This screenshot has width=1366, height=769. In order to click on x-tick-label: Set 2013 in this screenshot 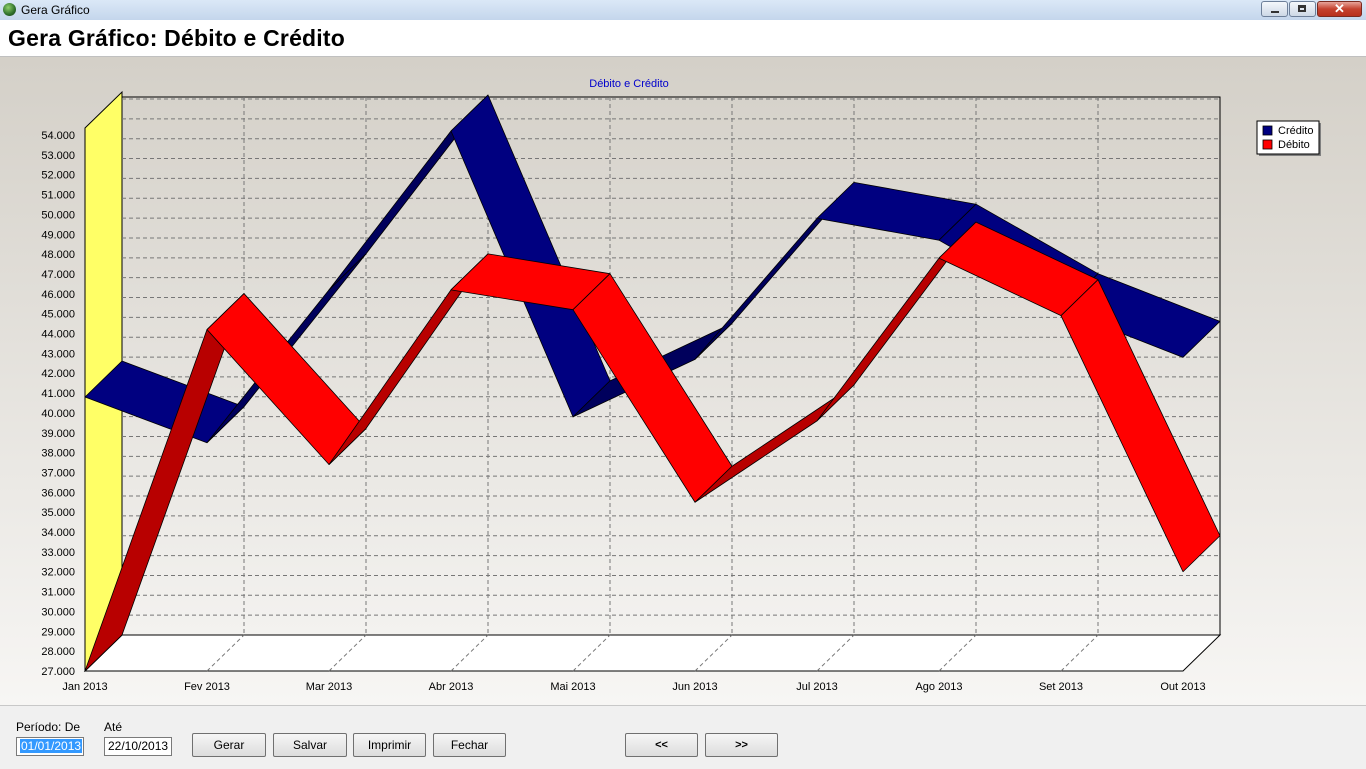, I will do `click(1061, 687)`.